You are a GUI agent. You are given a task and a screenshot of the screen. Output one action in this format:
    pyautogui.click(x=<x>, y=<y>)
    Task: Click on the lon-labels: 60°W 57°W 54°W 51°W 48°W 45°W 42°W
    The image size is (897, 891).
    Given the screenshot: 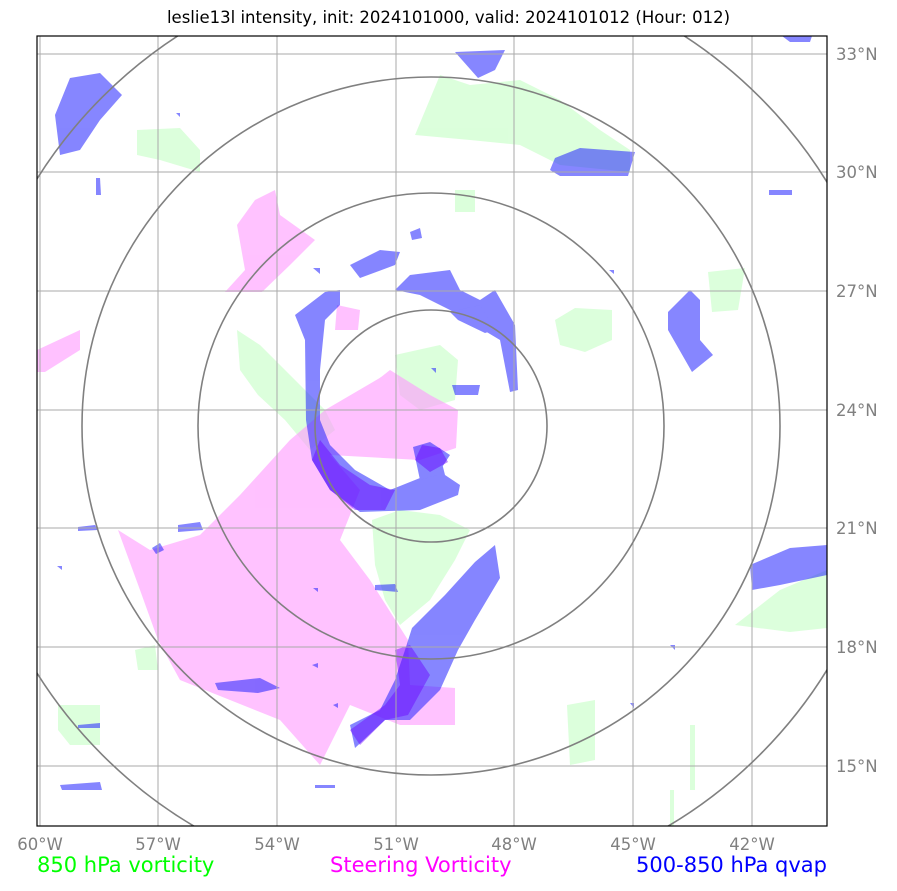 What is the action you would take?
    pyautogui.click(x=396, y=844)
    